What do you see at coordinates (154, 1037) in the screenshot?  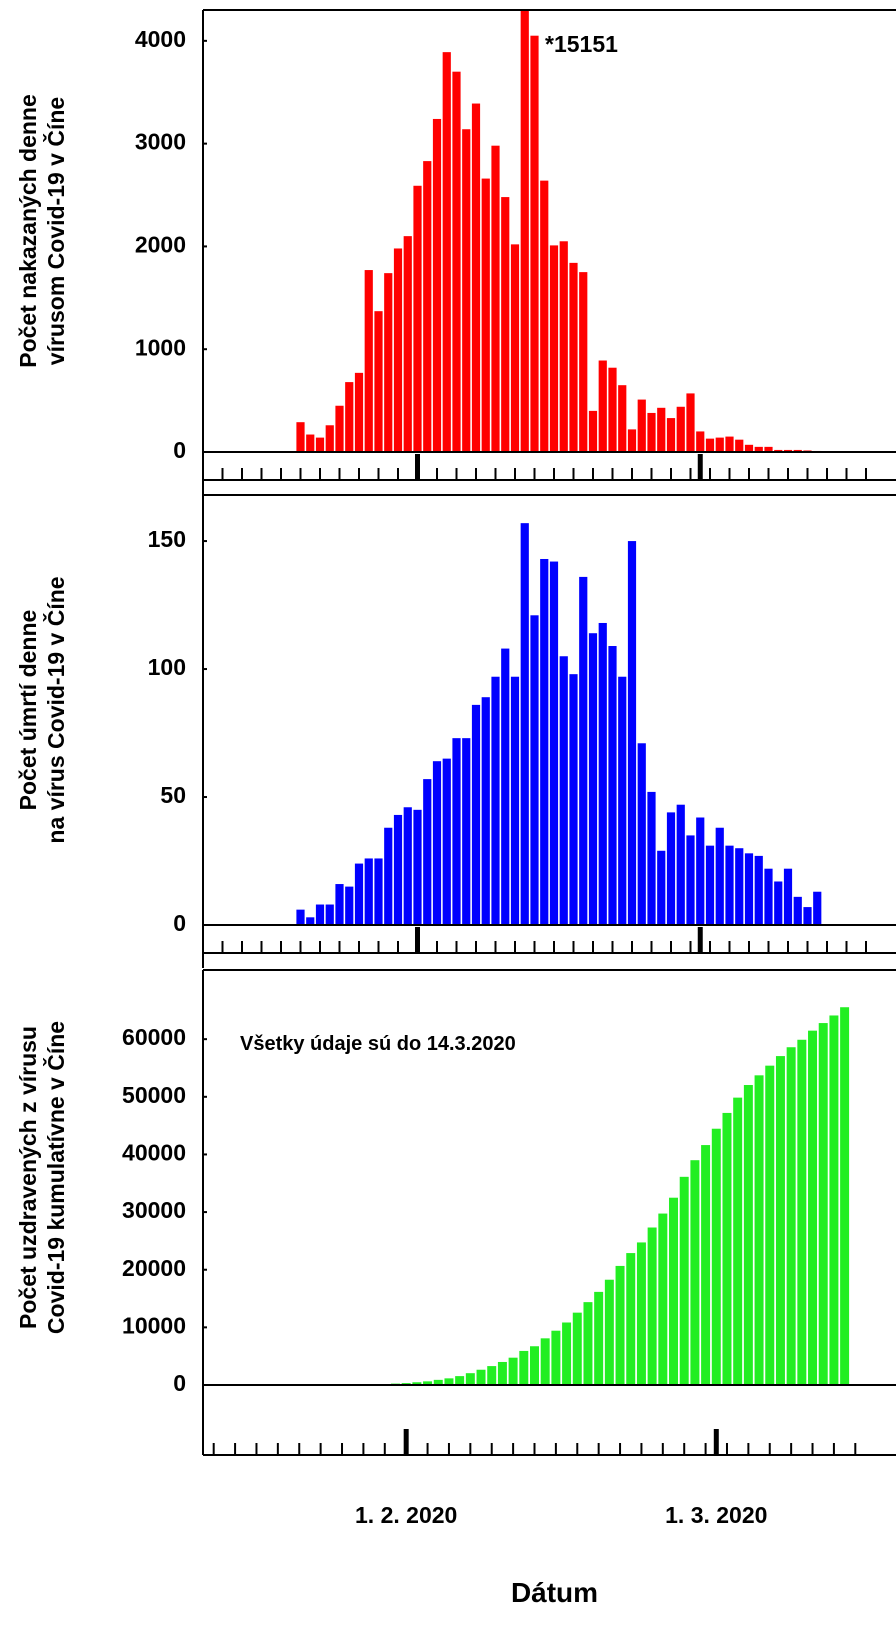 I see `y-tick-label: 60000` at bounding box center [154, 1037].